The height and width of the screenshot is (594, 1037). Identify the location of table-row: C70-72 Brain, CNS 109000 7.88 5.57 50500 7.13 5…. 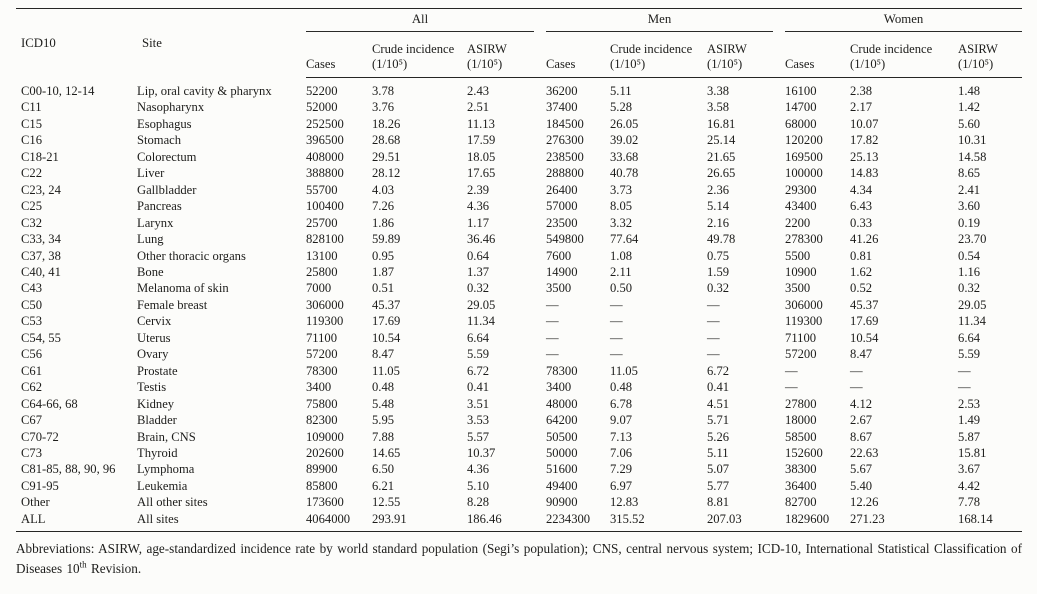
(519, 437).